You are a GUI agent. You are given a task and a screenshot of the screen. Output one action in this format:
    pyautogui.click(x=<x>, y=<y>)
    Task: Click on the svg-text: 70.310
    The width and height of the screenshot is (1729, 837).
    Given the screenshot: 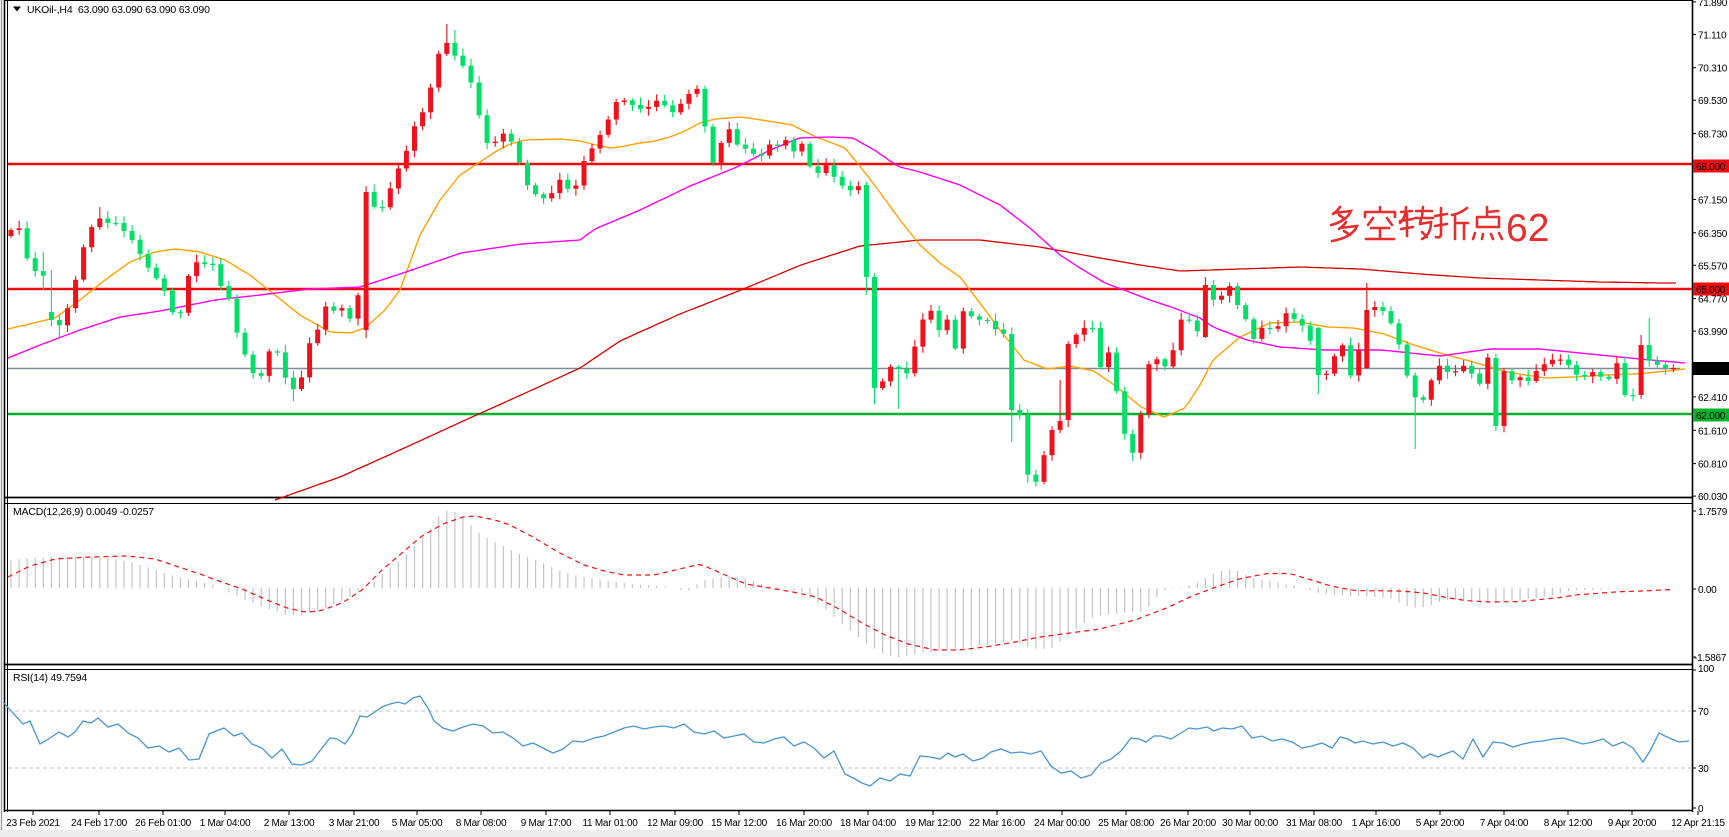 What is the action you would take?
    pyautogui.click(x=1713, y=69)
    